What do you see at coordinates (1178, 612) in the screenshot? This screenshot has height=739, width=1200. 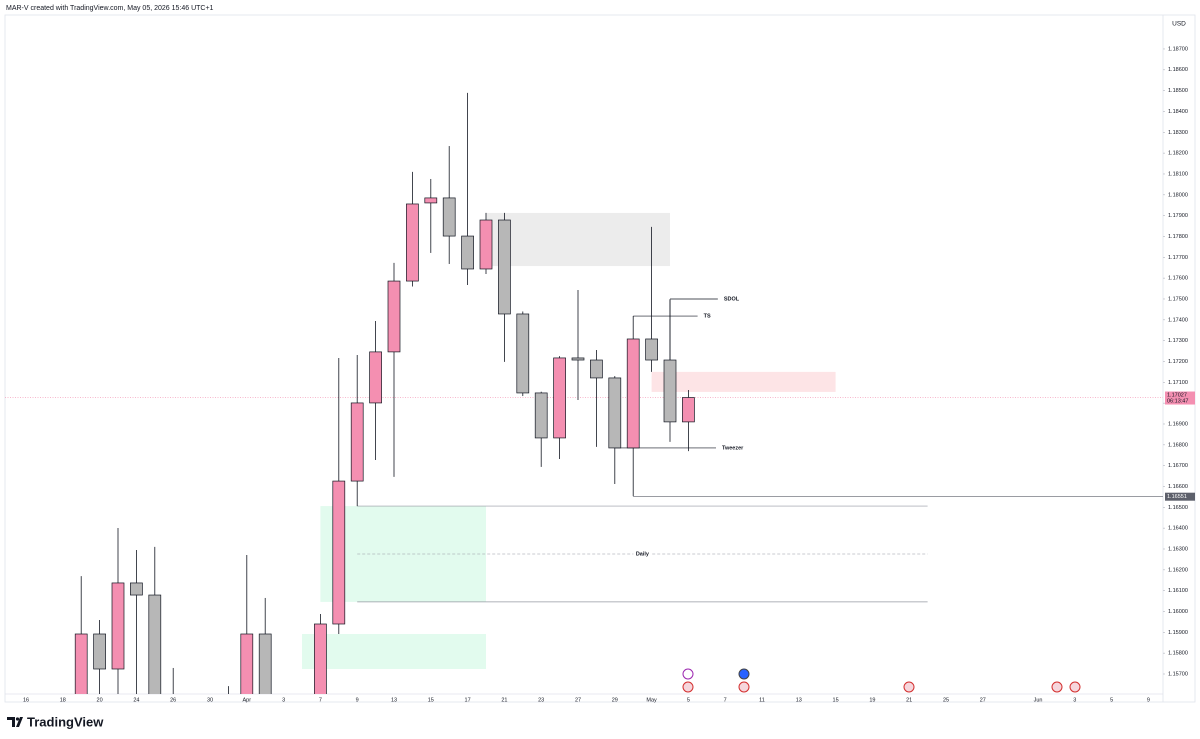 I see `y-tick-label: 1.16000` at bounding box center [1178, 612].